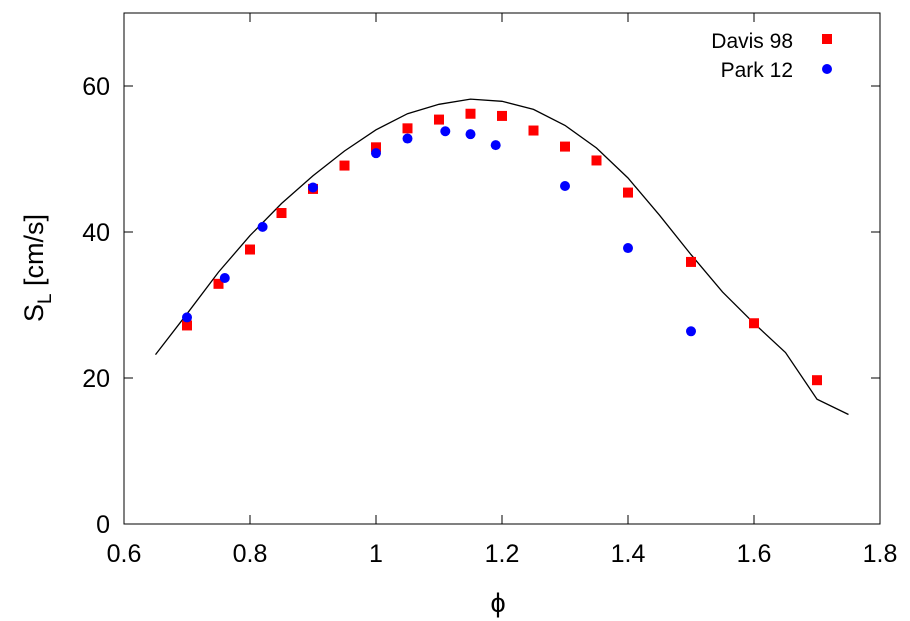  What do you see at coordinates (754, 554) in the screenshot?
I see `x-tick-label: 1.6` at bounding box center [754, 554].